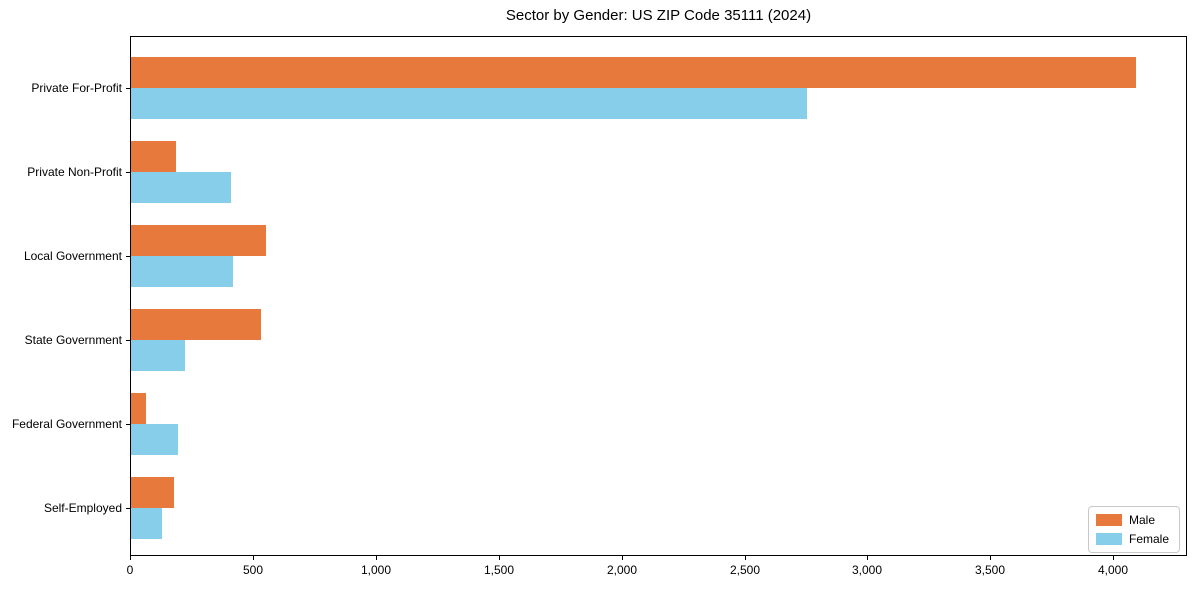  Describe the element at coordinates (73, 340) in the screenshot. I see `y-category-label: State Government` at that location.